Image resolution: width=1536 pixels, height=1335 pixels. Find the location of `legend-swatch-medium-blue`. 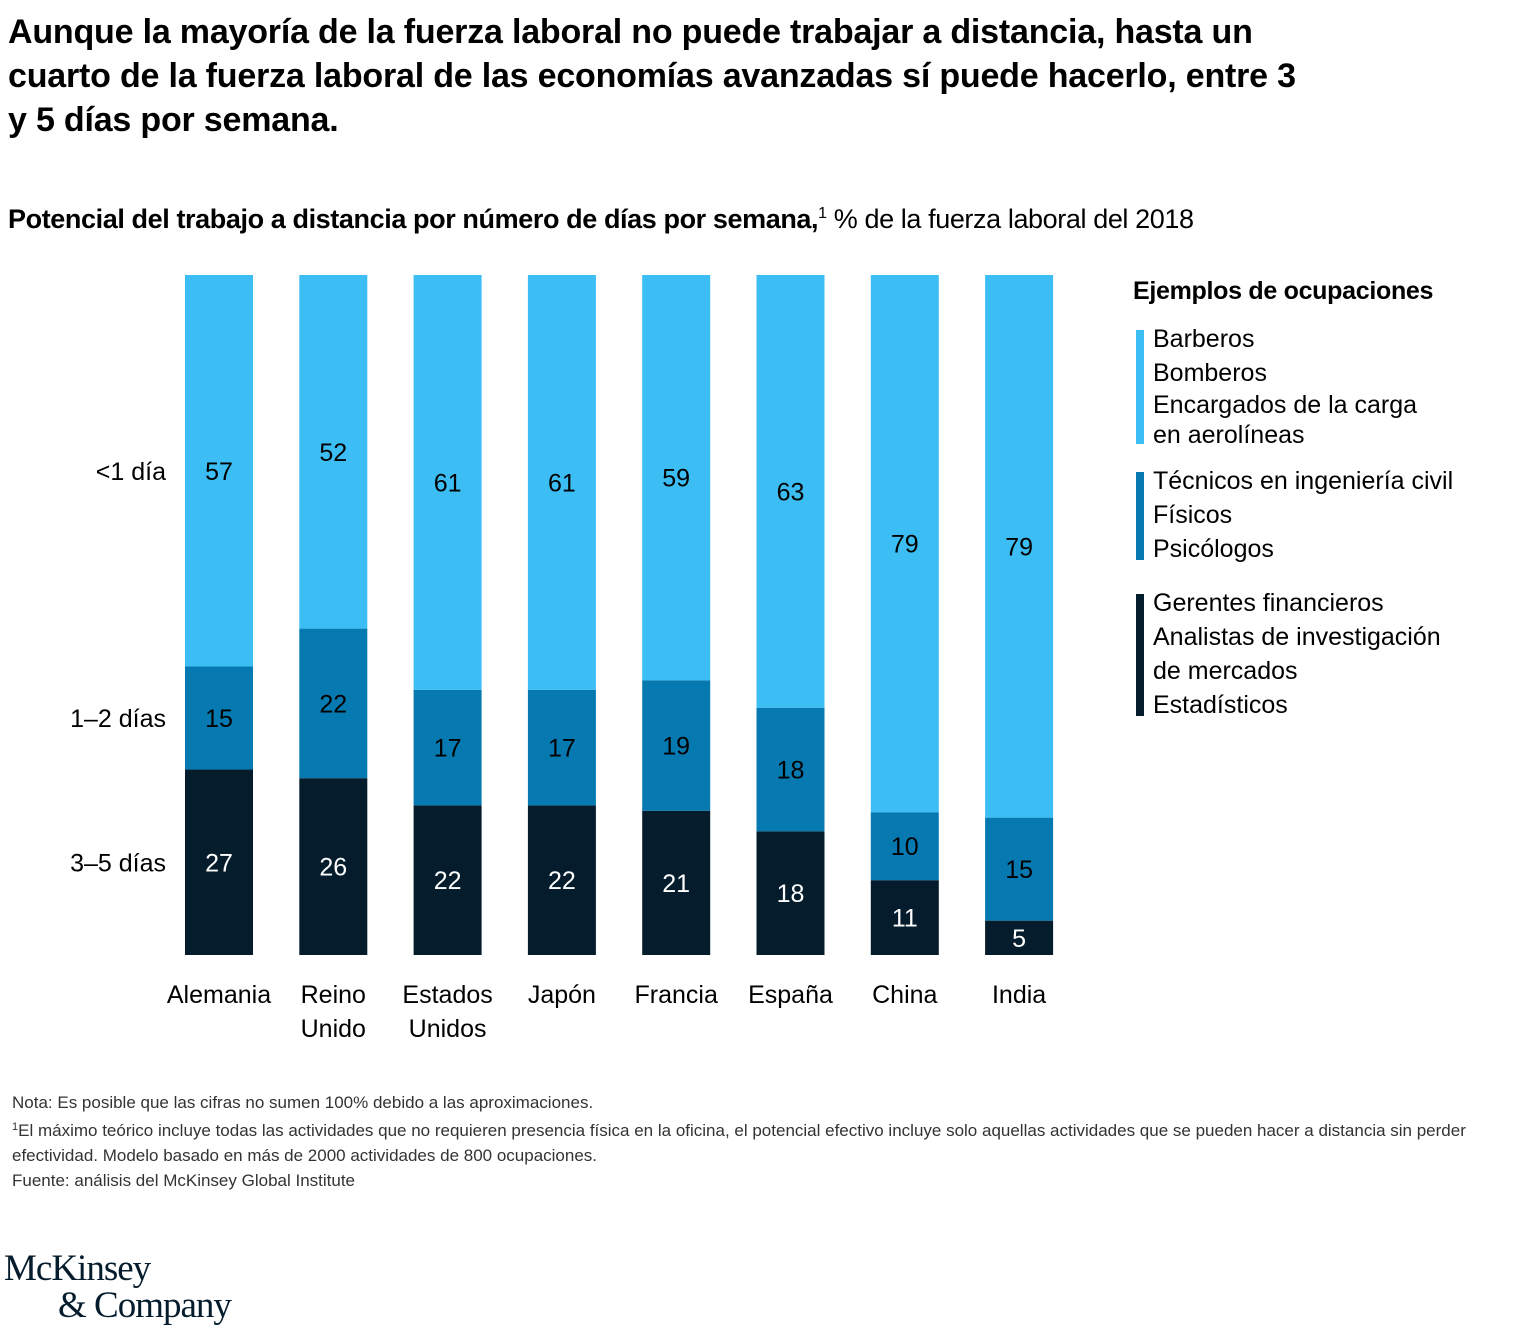

legend-swatch-medium-blue is located at coordinates (1140, 516).